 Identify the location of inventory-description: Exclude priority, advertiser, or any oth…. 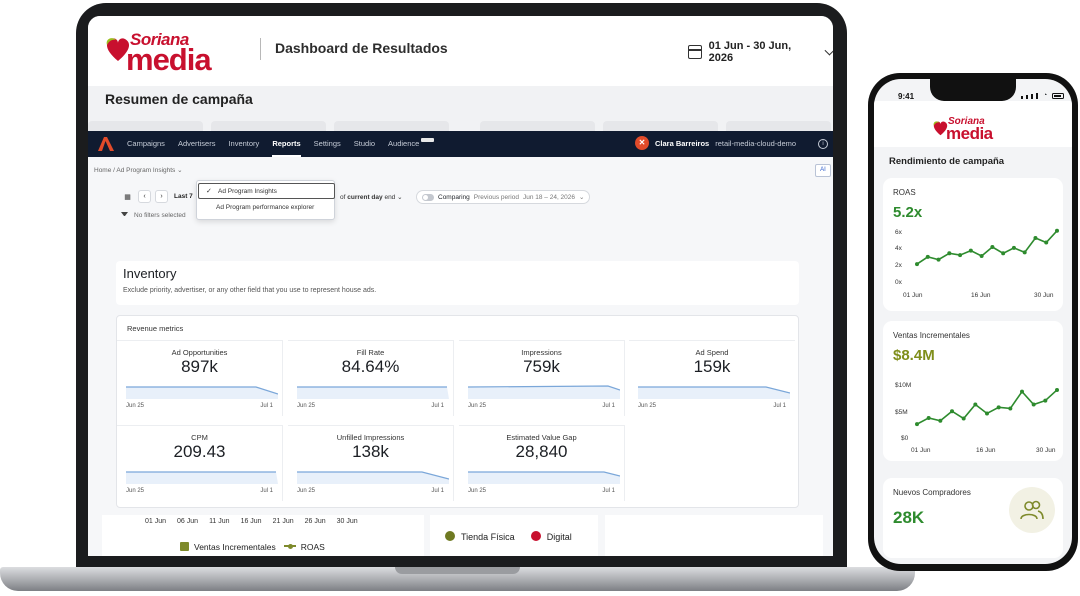
(250, 290).